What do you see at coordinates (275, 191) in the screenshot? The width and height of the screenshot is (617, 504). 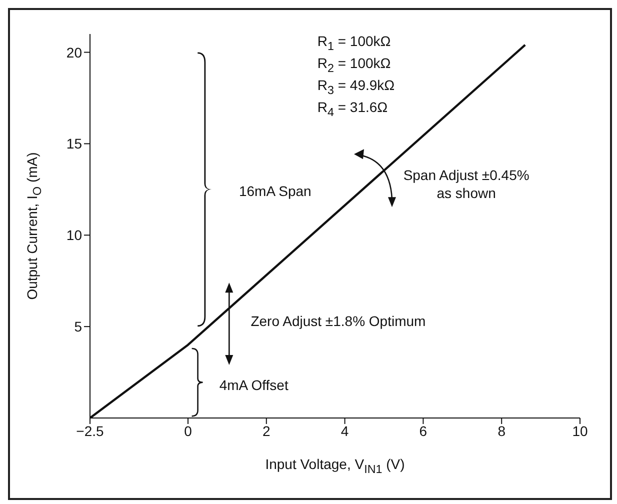 I see `annotation: 16mA Span` at bounding box center [275, 191].